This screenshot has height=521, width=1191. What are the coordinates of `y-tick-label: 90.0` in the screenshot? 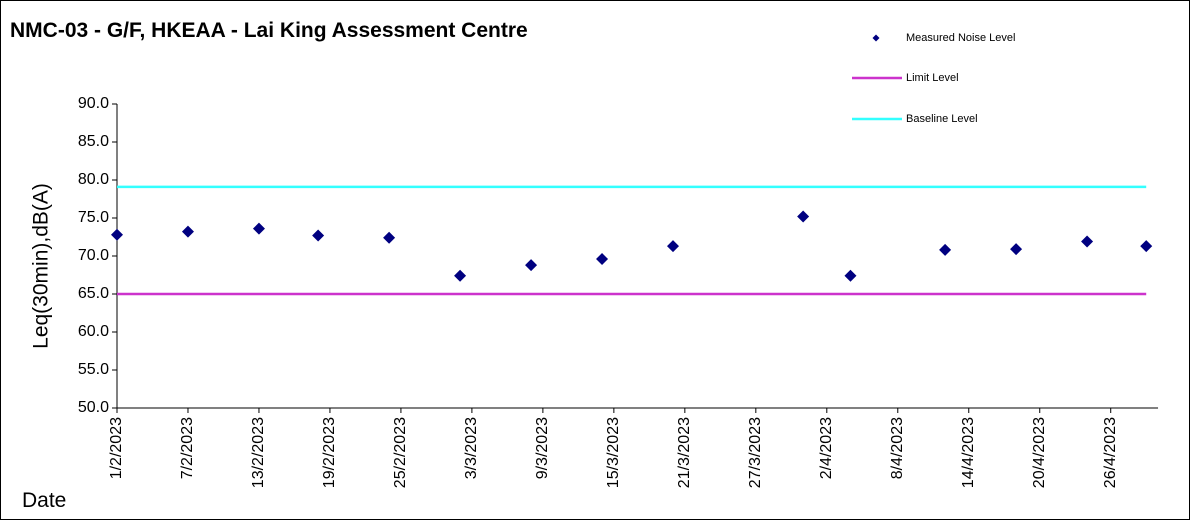 It's located at (93, 103).